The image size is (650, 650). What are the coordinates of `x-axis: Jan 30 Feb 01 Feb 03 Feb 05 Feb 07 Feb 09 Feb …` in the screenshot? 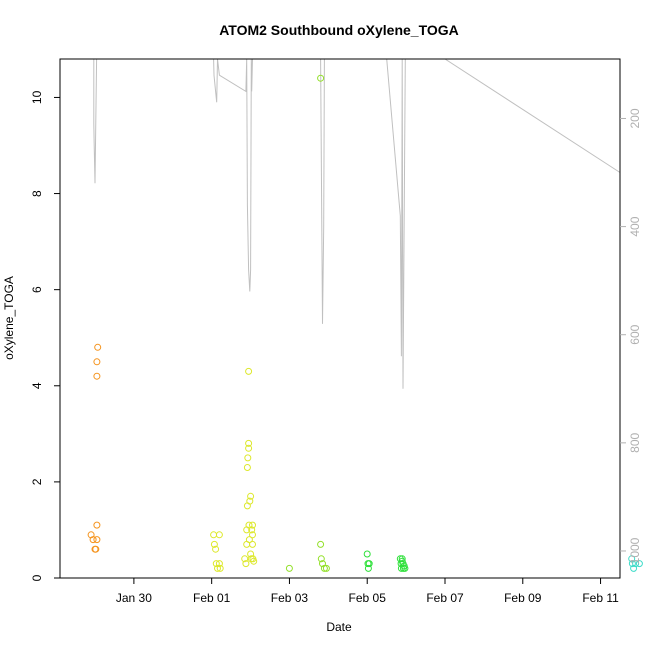 It's located at (367, 591).